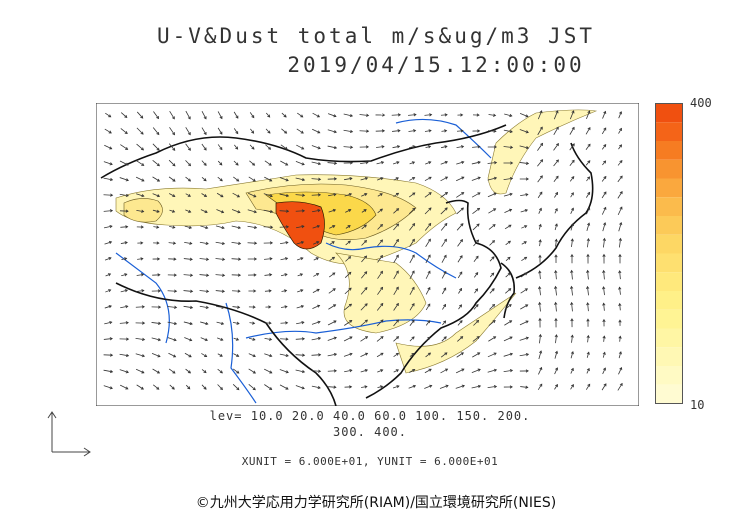 The width and height of the screenshot is (752, 532). Describe the element at coordinates (370, 432) in the screenshot. I see `contour-levels-line2: 300. 400.` at that location.